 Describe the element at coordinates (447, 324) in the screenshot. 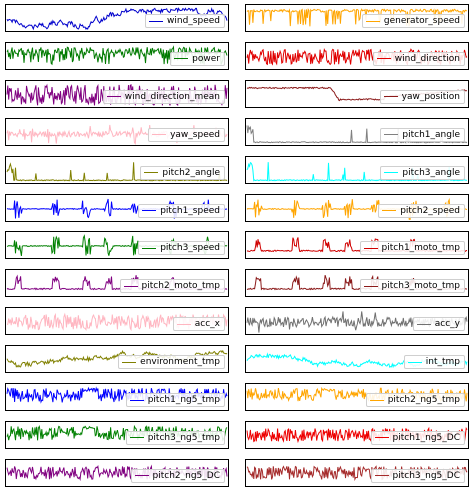

I see `legend-label: acc_y` at that location.